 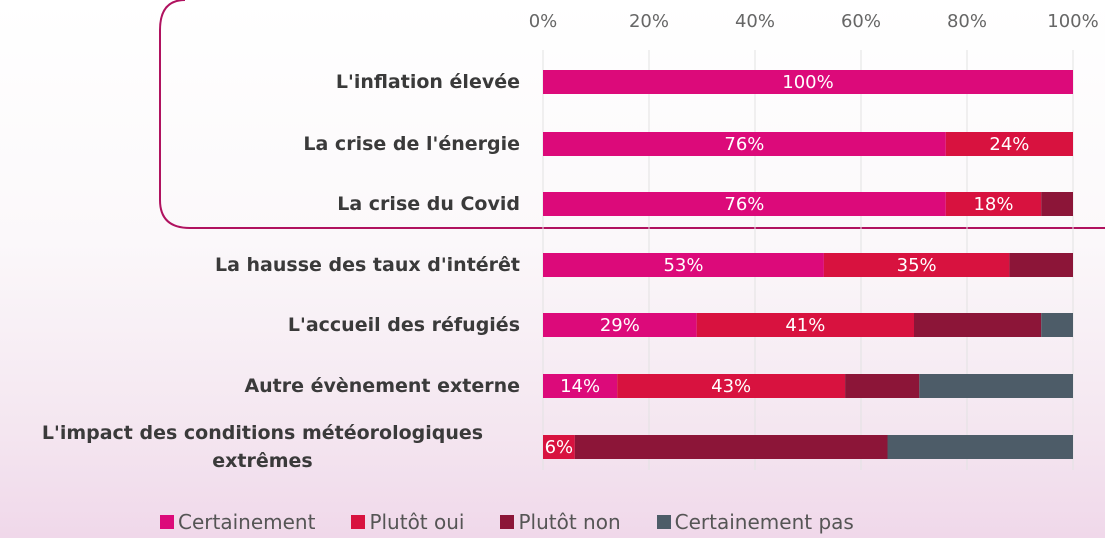 I want to click on value-label: 53%, so click(x=683, y=265).